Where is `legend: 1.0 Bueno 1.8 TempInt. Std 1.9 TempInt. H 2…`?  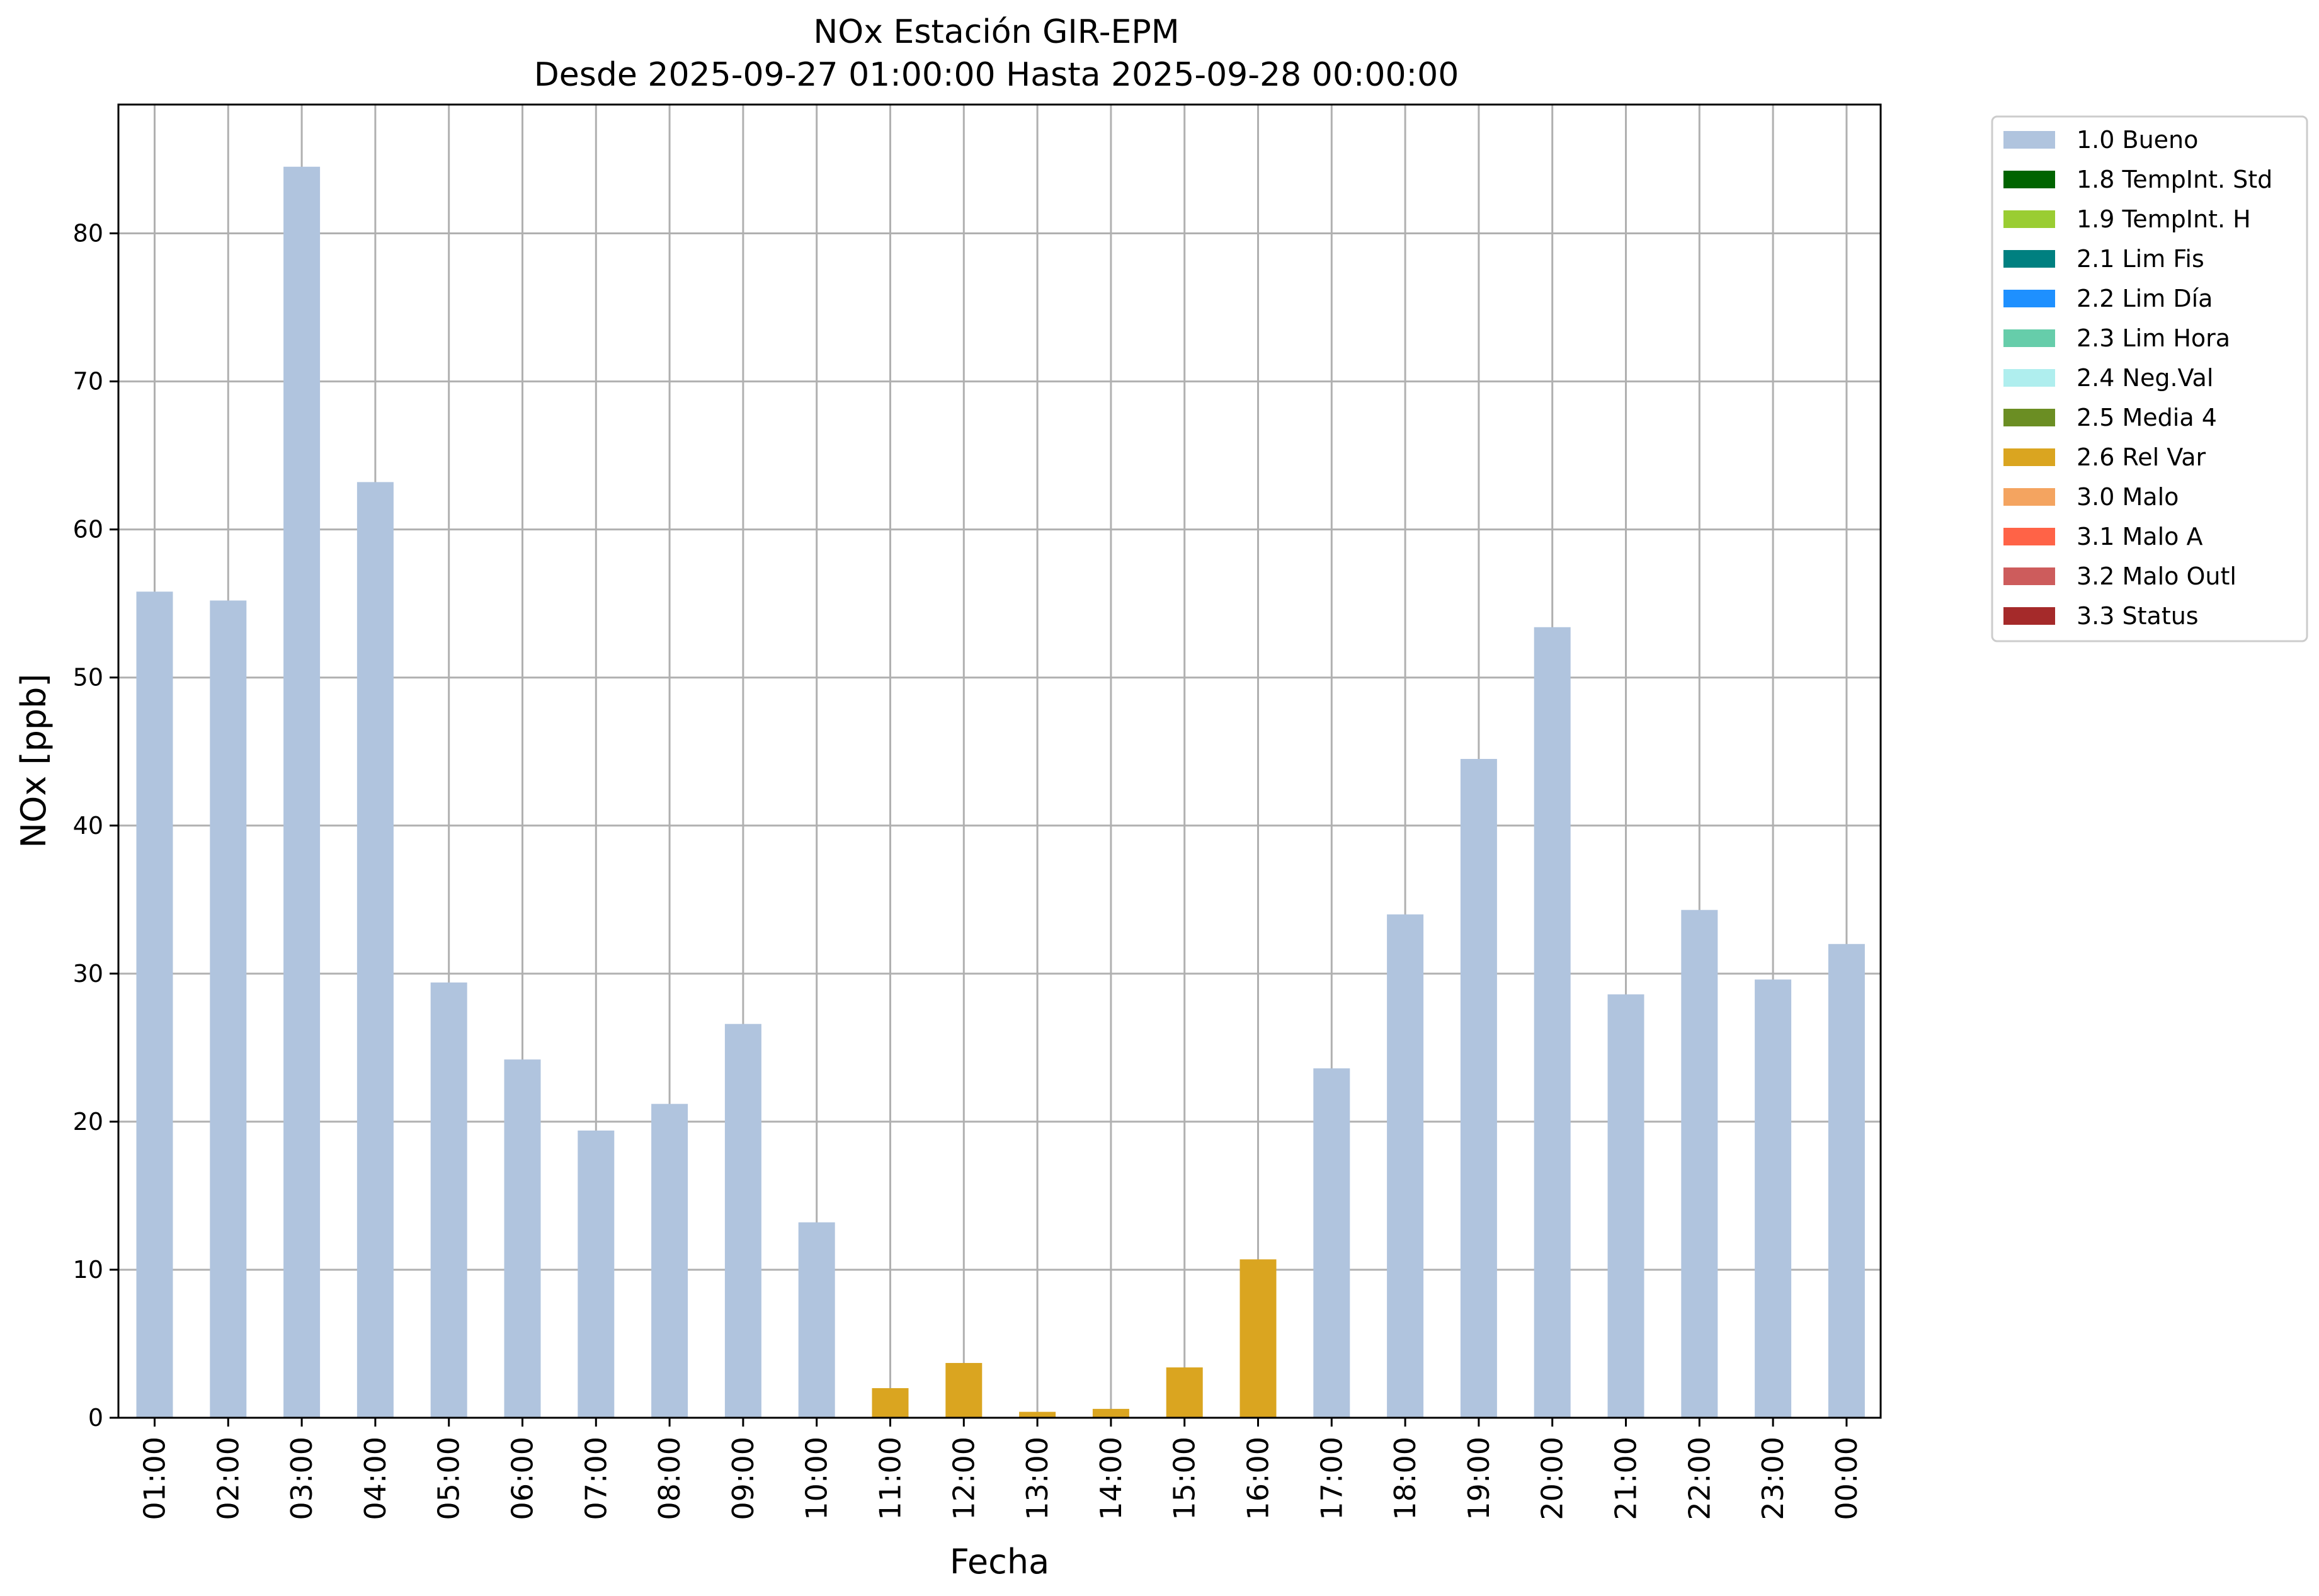
legend: 1.0 Bueno 1.8 TempInt. Std 1.9 TempInt. H 2… is located at coordinates (2149, 378).